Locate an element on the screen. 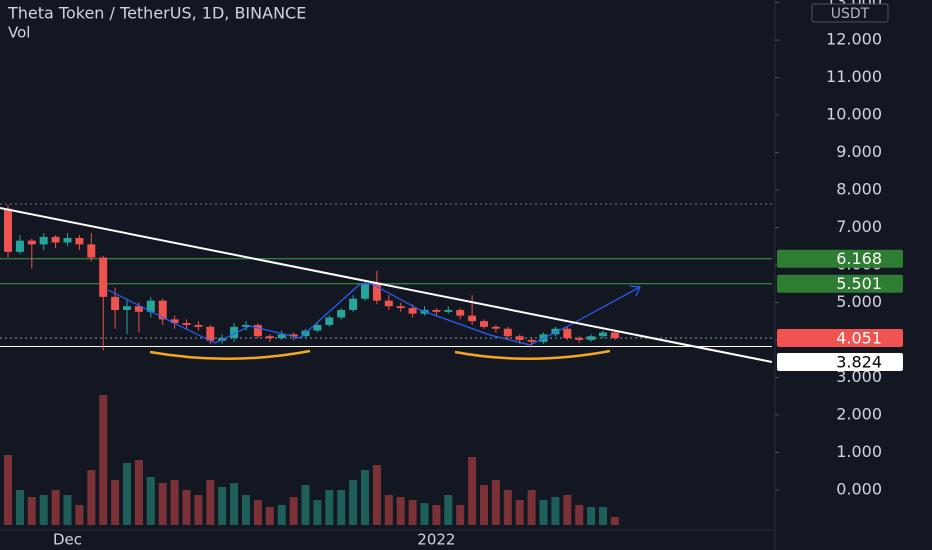 Image resolution: width=932 pixels, height=550 pixels. y-tick-label: 5.000 is located at coordinates (859, 301).